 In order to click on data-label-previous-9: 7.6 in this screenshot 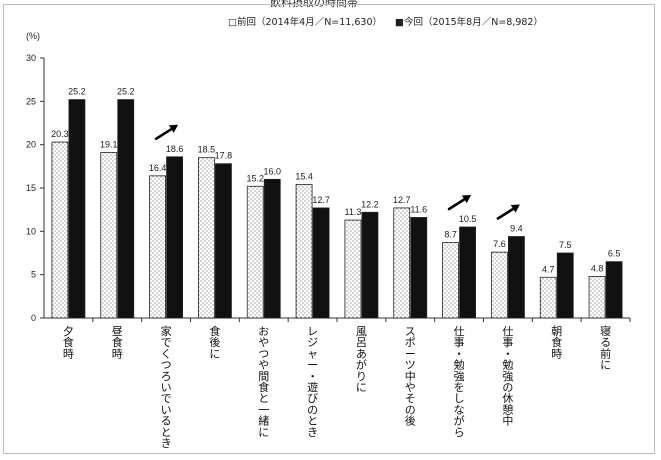, I will do `click(499, 244)`.